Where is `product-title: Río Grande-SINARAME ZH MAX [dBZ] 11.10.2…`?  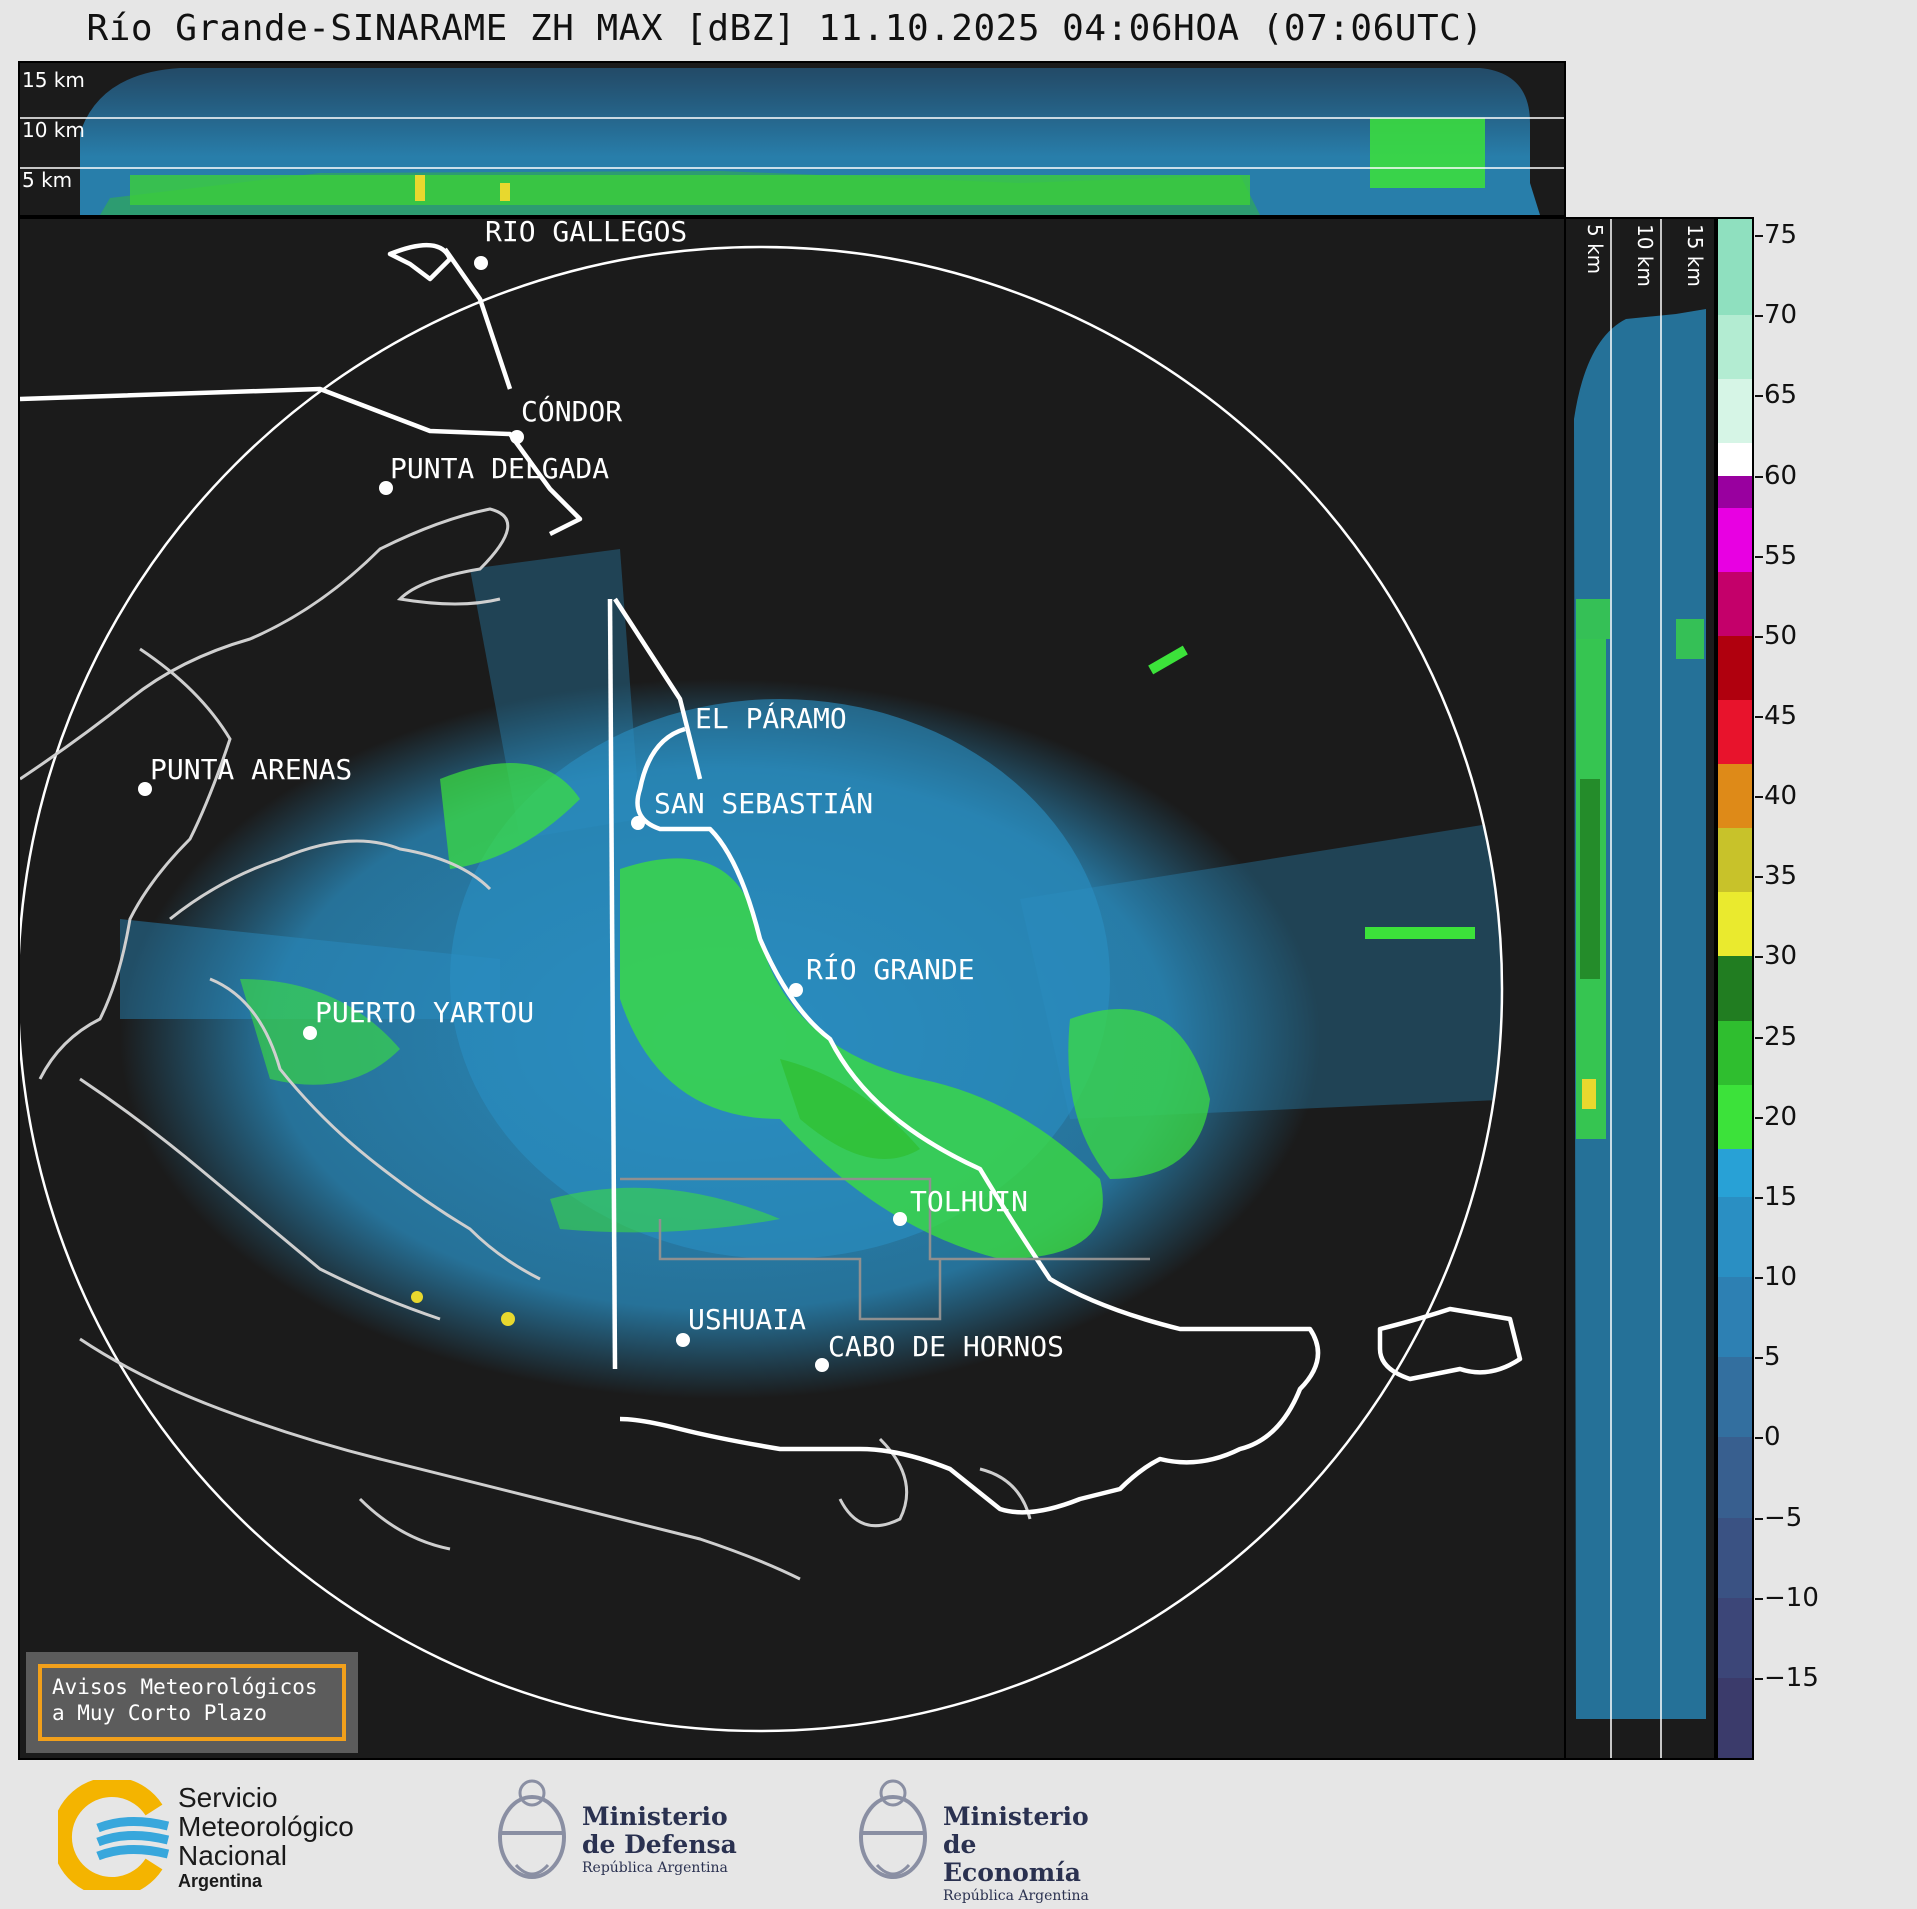 product-title: Río Grande-SINARAME ZH MAX [dBZ] 11.10.2… is located at coordinates (785, 28).